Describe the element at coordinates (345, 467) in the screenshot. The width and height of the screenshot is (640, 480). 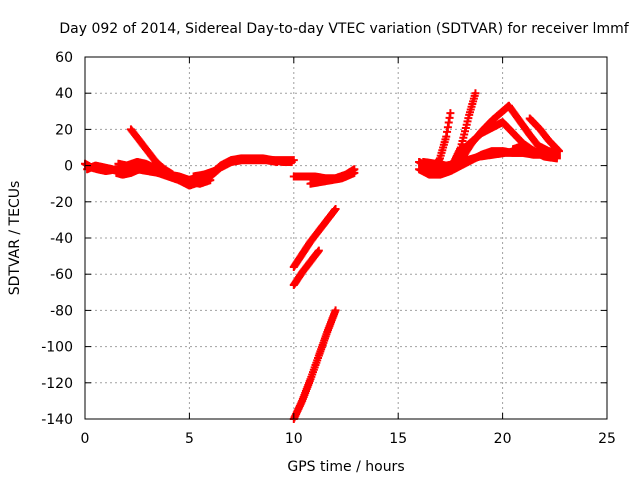
I see `x-axis-title: GPS time / hours` at that location.